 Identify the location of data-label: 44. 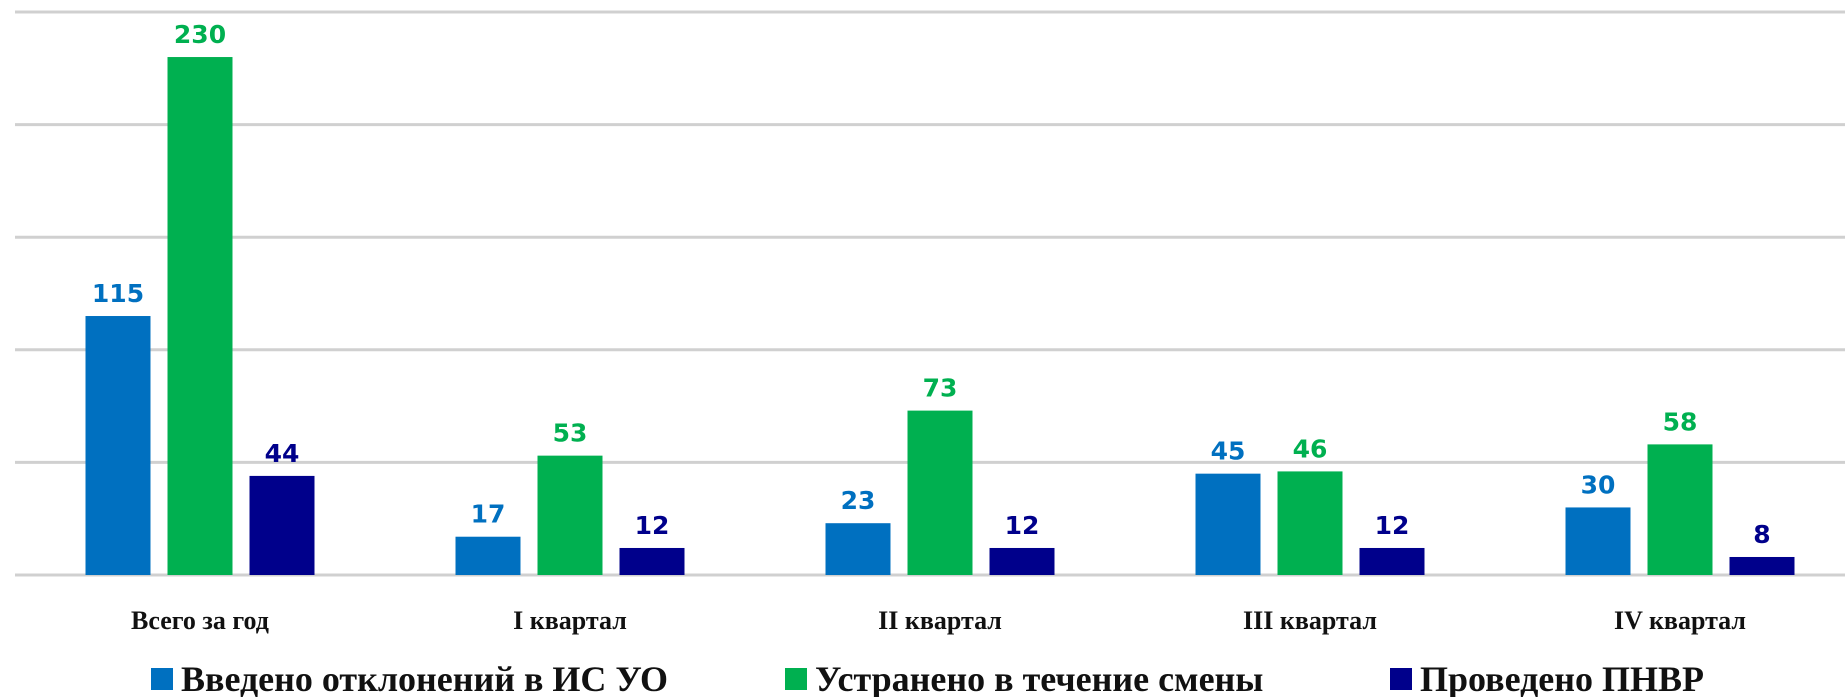
(282, 453).